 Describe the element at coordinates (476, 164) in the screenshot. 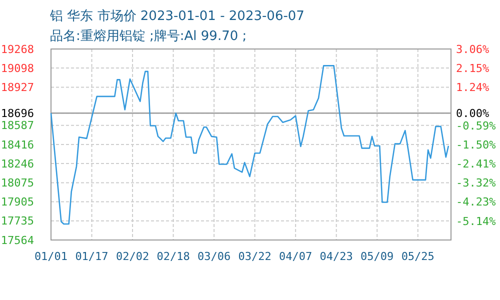

I see `y2-tick-label: -2.41%` at that location.